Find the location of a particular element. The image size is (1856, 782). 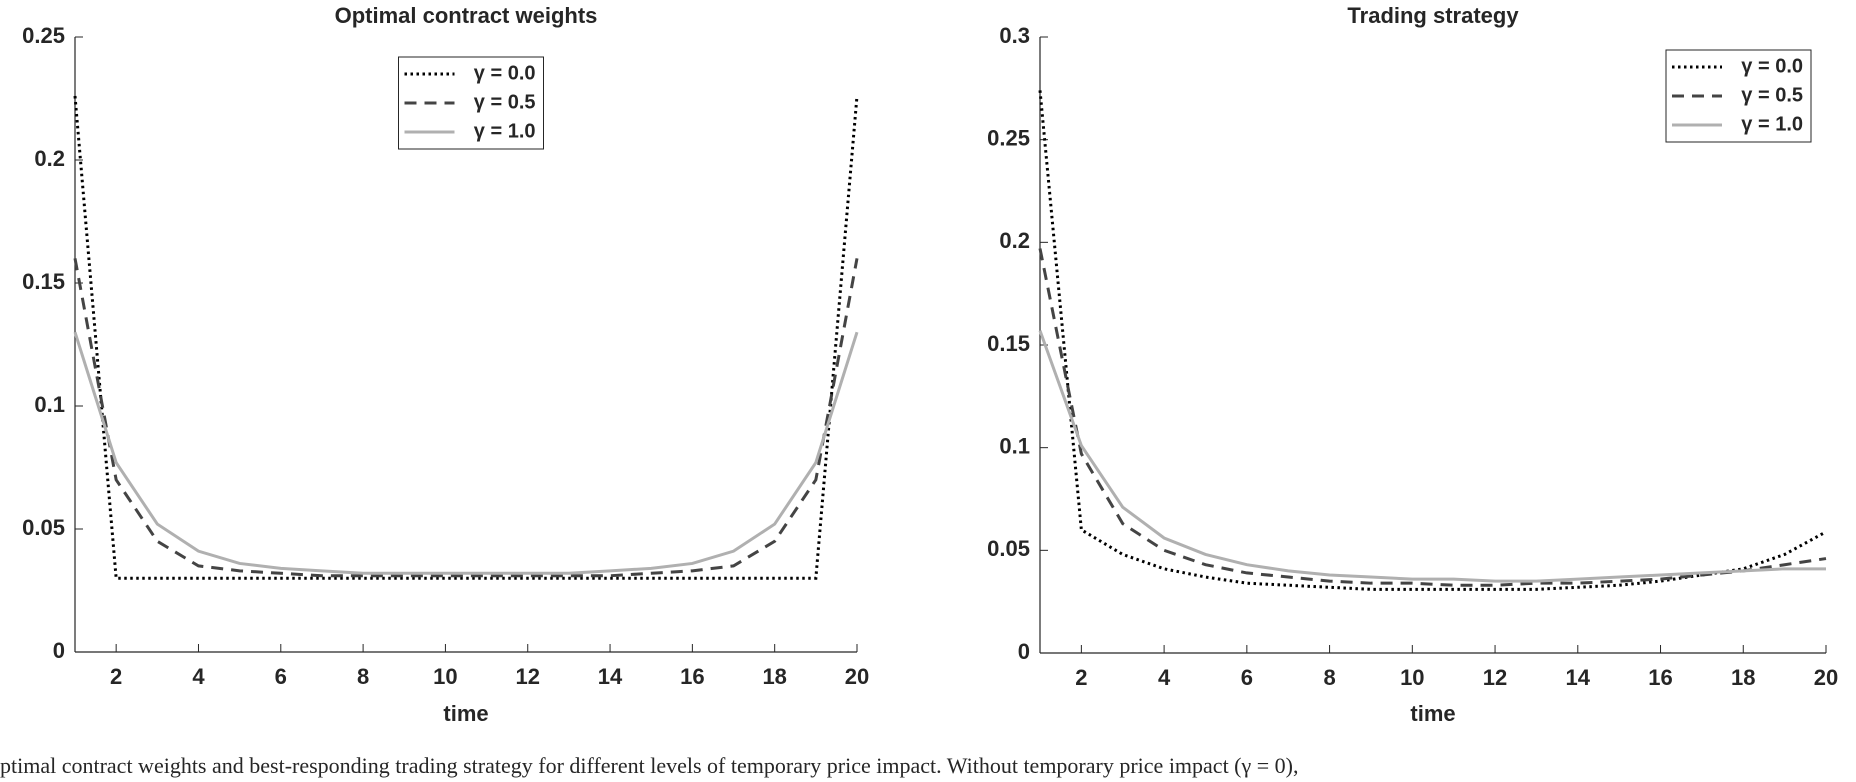

y-tick-label: 0.3 is located at coordinates (1014, 35).